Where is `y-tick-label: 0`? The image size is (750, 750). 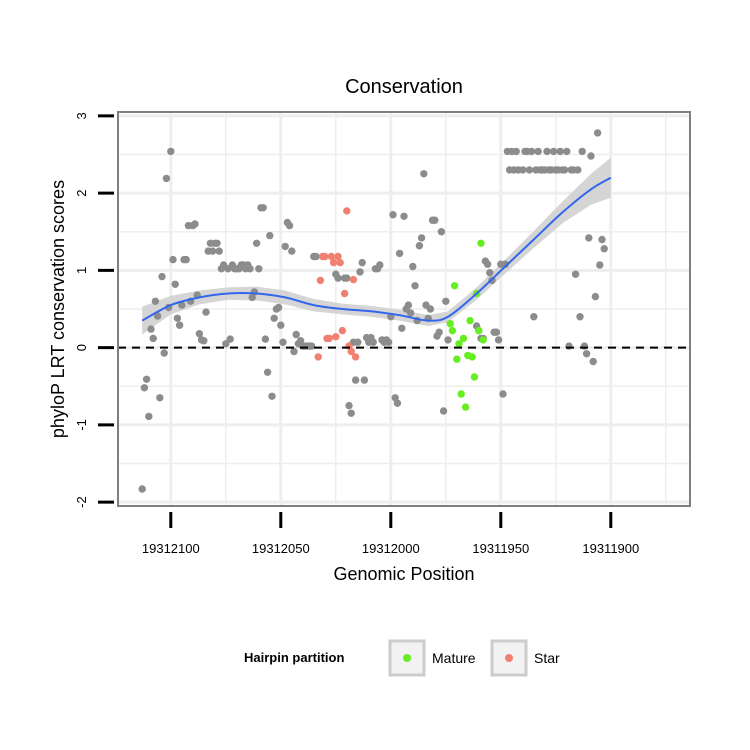 y-tick-label: 0 is located at coordinates (81, 347).